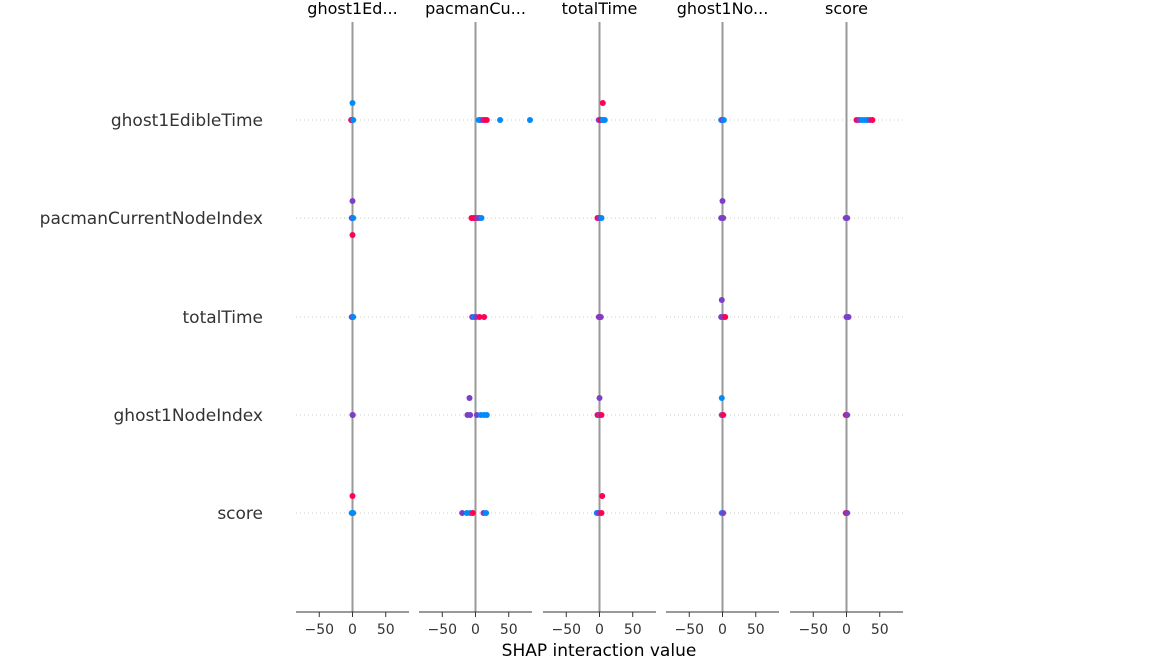 The height and width of the screenshot is (660, 1149). I want to click on feature-label-0: ghost1EdibleTime, so click(187, 121).